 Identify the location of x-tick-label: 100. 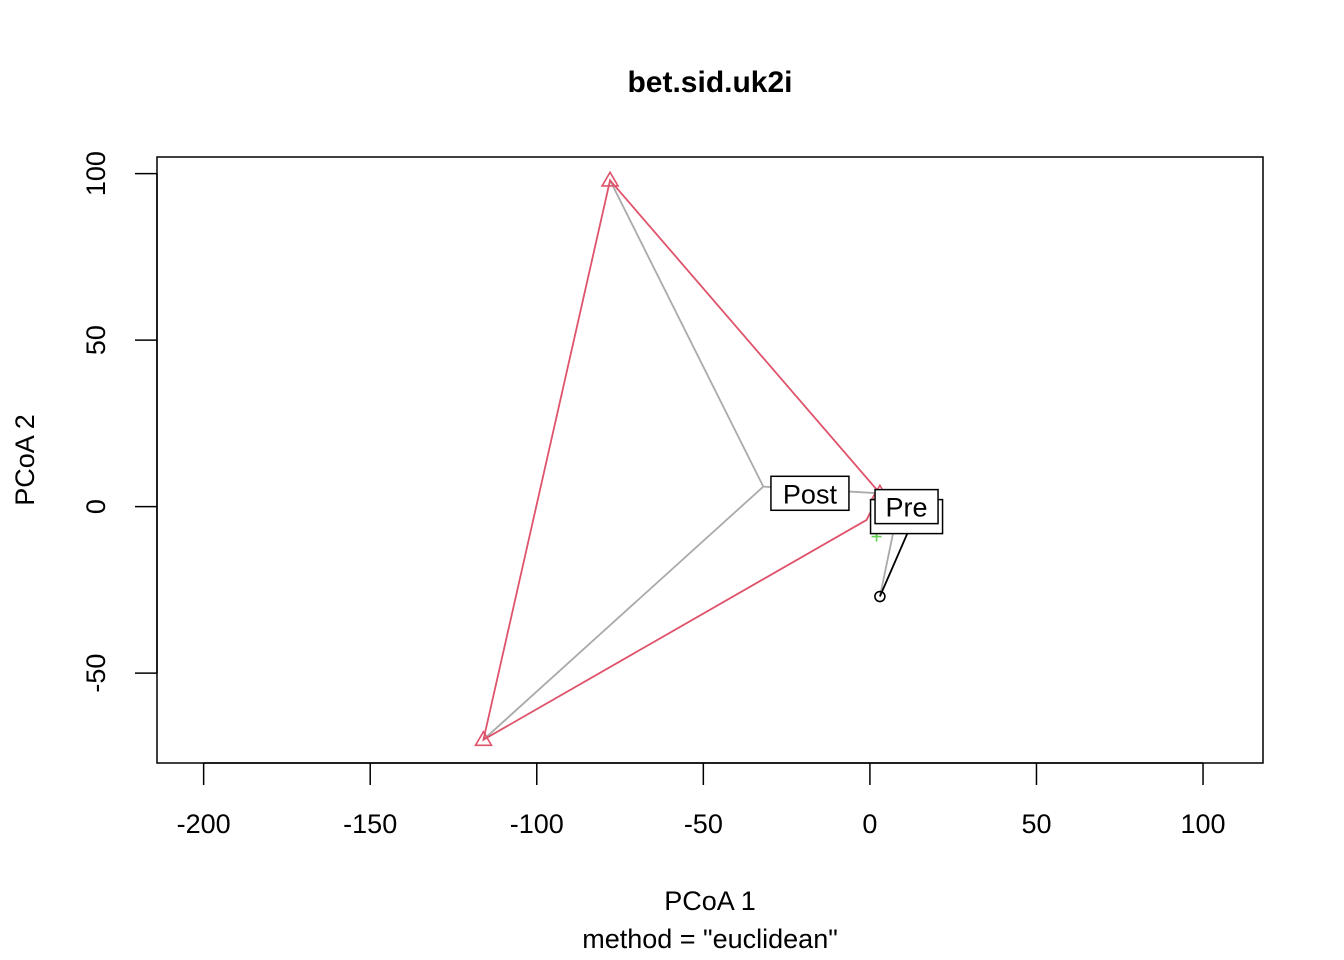
(1203, 824).